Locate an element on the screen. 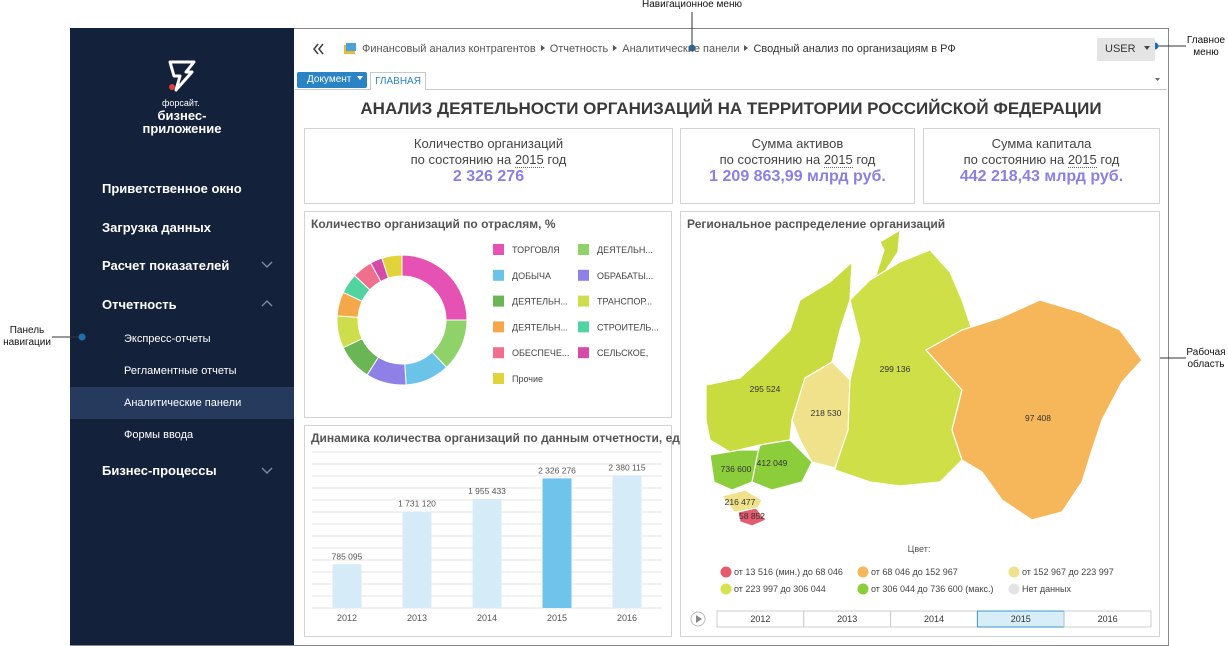 The height and width of the screenshot is (646, 1228). user-label: USER is located at coordinates (1120, 49).